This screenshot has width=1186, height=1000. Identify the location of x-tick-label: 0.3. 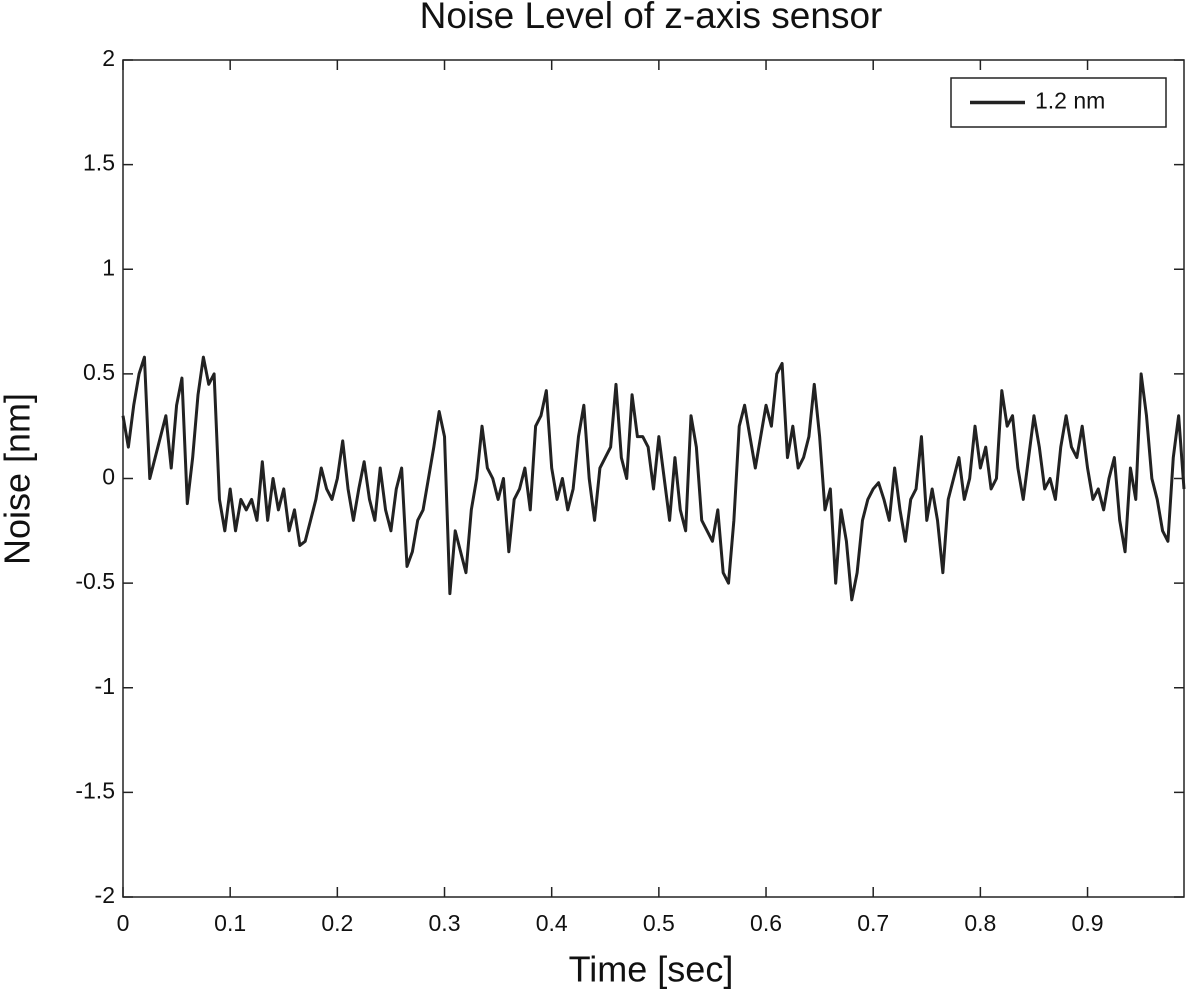
(445, 923).